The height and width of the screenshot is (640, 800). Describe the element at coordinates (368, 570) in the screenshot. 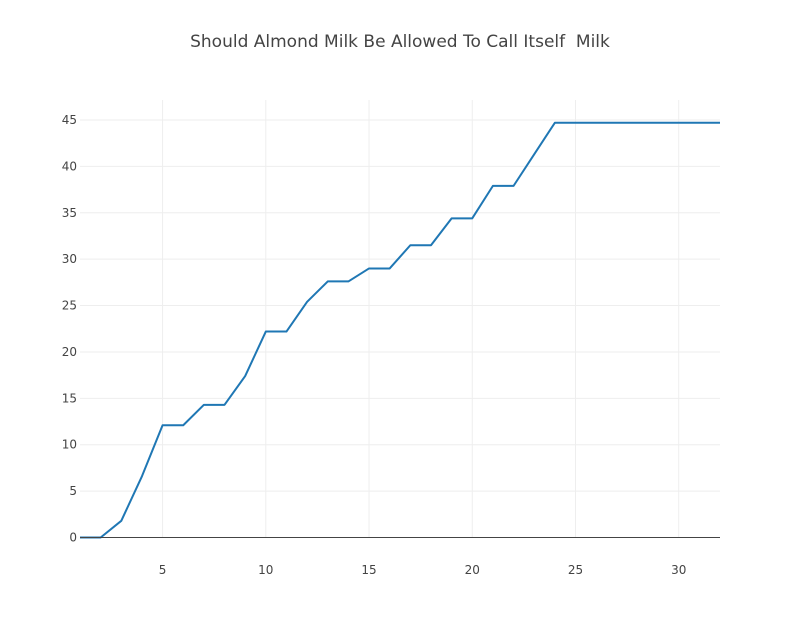

I see `x-tick-label: 15` at that location.